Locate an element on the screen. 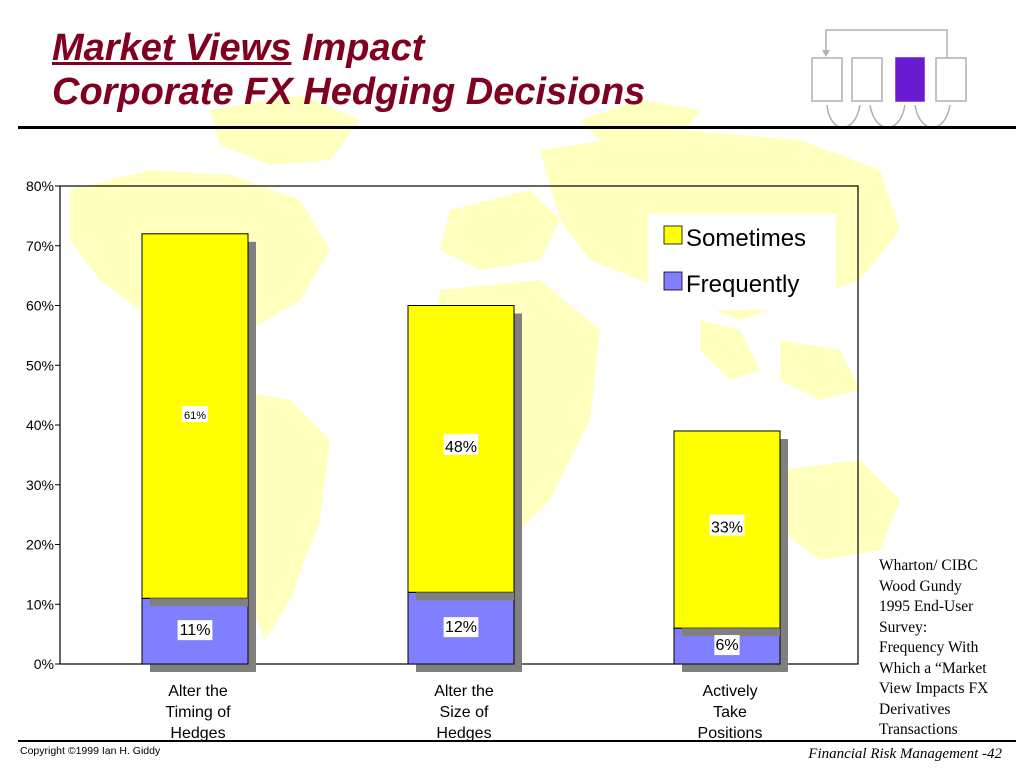 This screenshot has height=768, width=1024. x-category-label: Actively is located at coordinates (729, 691).